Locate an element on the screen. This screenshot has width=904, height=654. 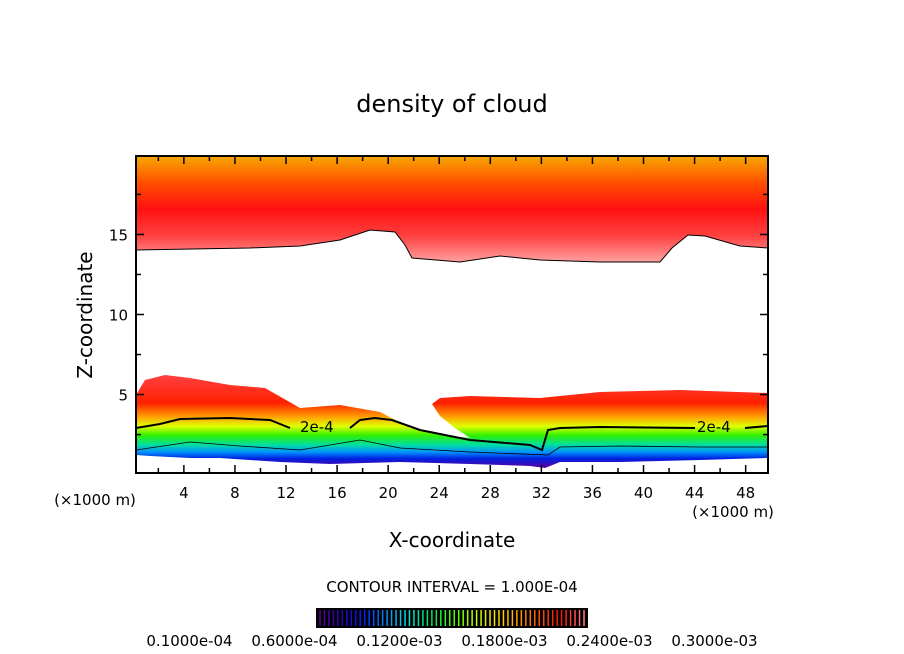
chart-title: density of cloud is located at coordinates (451, 104).